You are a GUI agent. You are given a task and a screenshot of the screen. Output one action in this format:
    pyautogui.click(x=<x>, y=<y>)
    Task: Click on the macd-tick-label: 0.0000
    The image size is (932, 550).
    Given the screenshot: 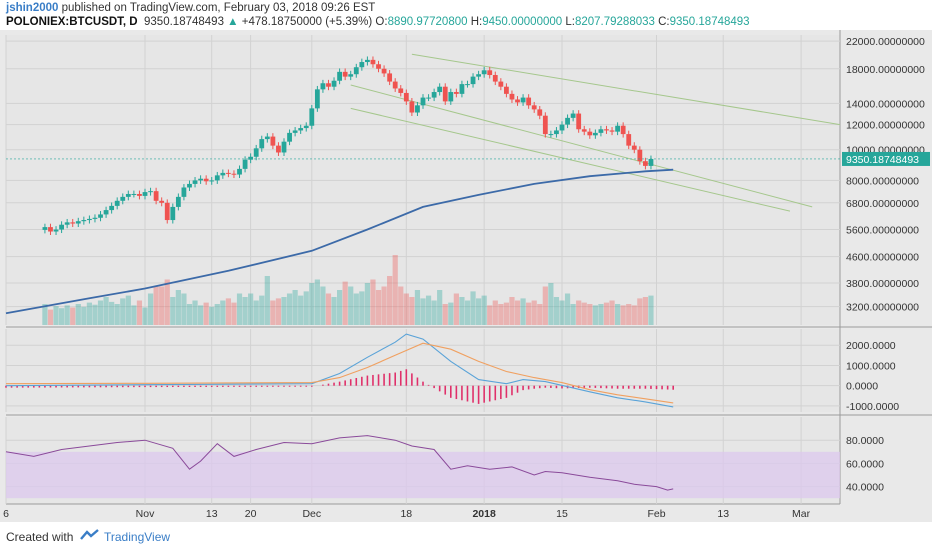 What is the action you would take?
    pyautogui.click(x=862, y=387)
    